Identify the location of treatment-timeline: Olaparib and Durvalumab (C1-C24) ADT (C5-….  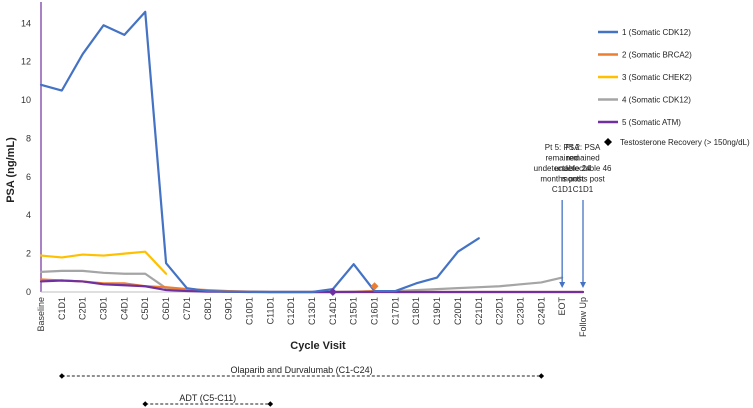
(302, 386).